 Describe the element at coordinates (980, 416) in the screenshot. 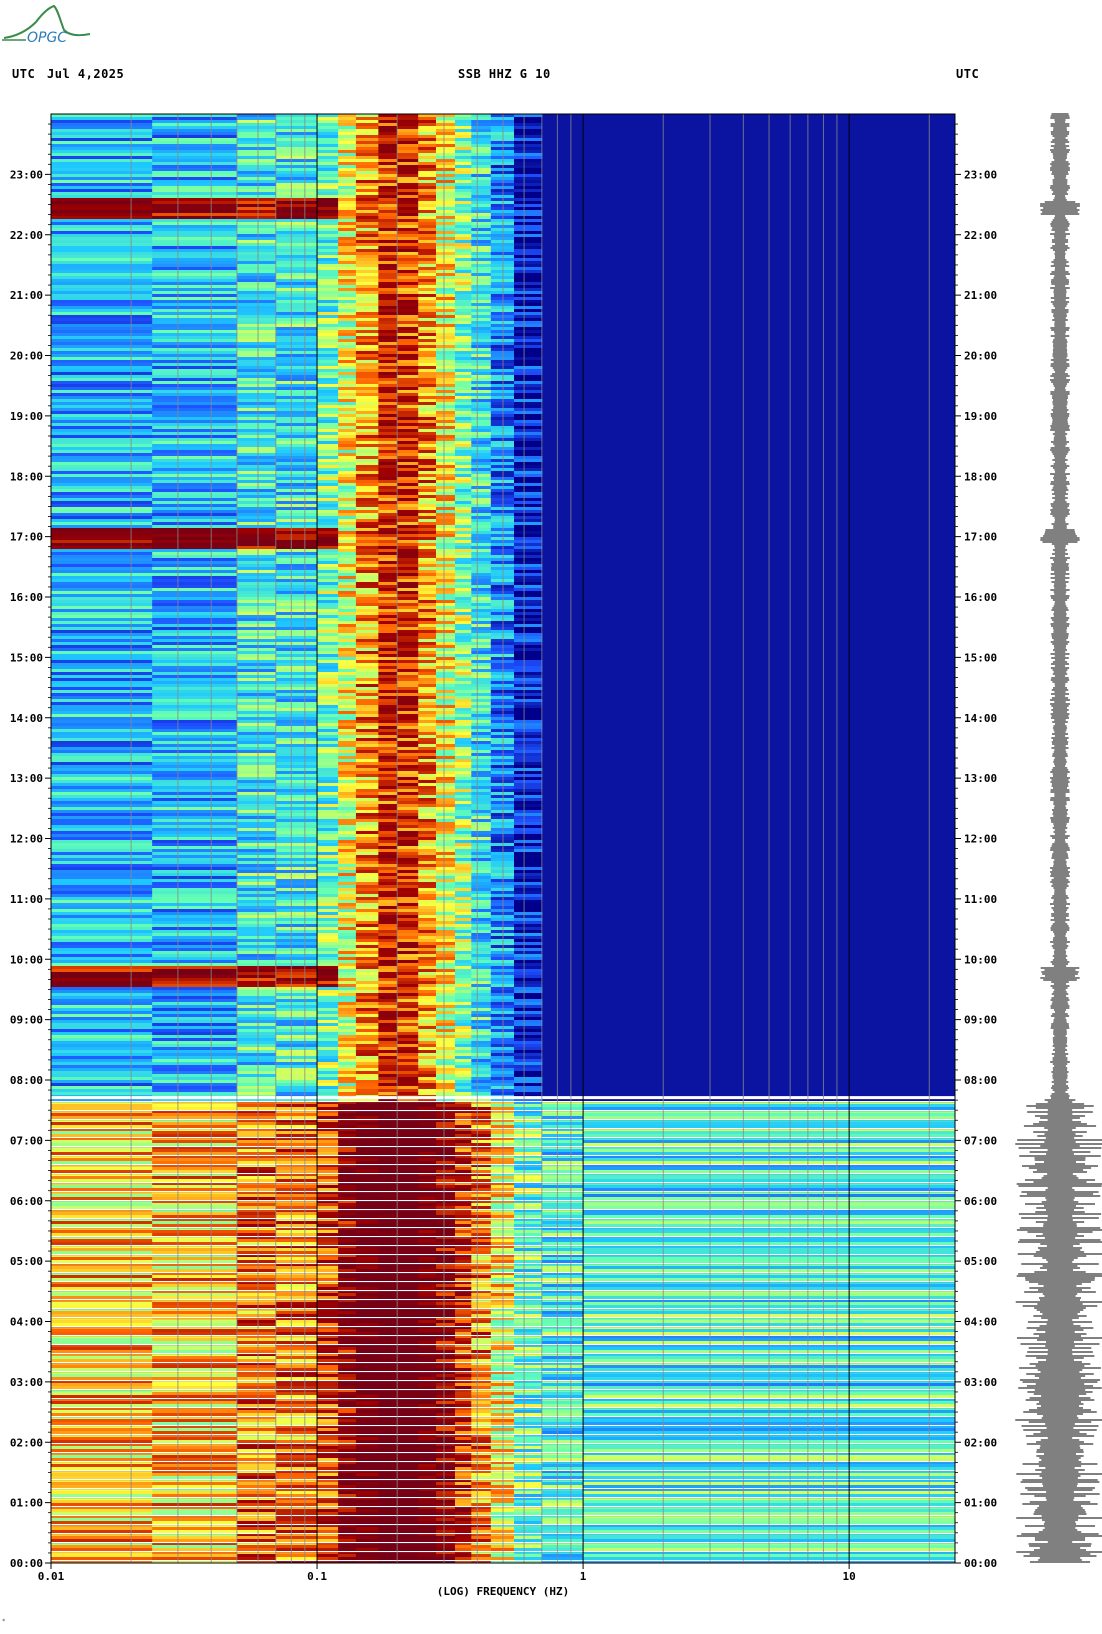

I see `y-tick-label-right: 19:00` at that location.